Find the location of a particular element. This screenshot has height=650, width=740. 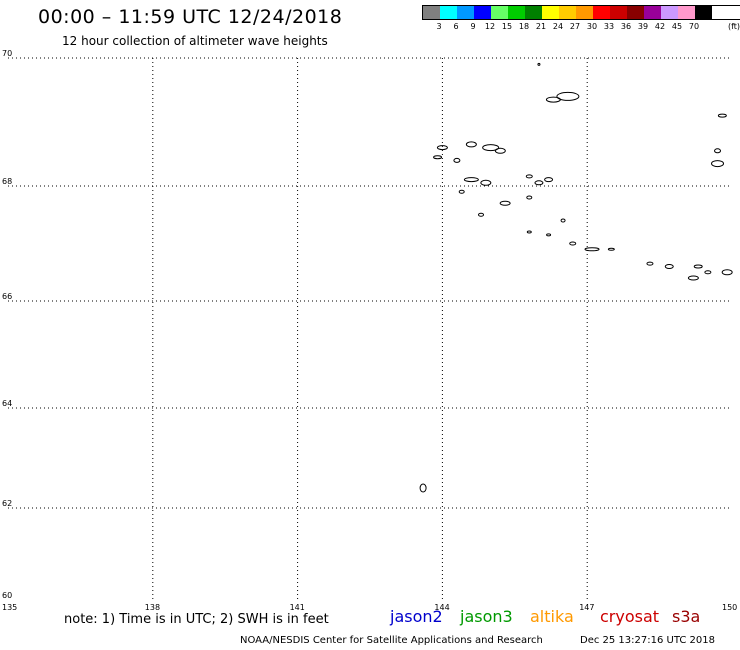

satellite-label: altika is located at coordinates (552, 616).